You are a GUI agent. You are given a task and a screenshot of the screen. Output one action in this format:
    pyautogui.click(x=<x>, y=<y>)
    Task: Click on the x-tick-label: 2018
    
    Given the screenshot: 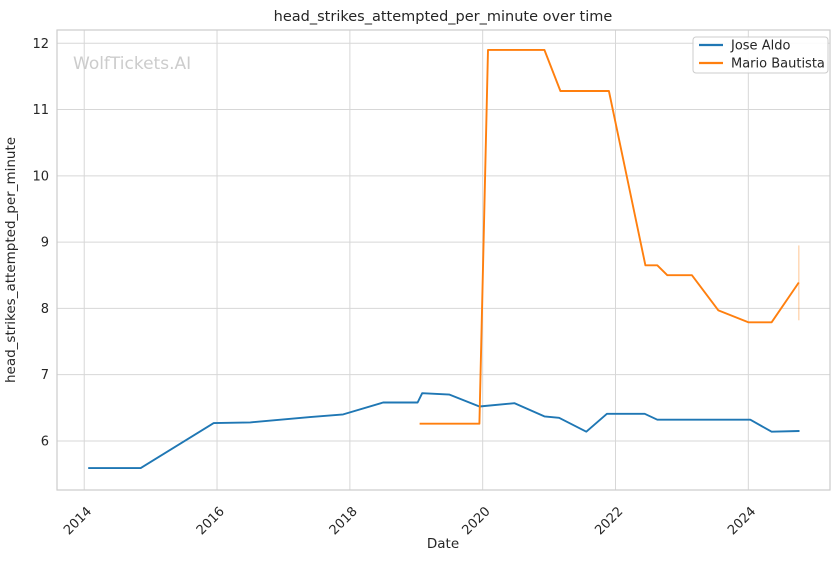 What is the action you would take?
    pyautogui.click(x=344, y=521)
    